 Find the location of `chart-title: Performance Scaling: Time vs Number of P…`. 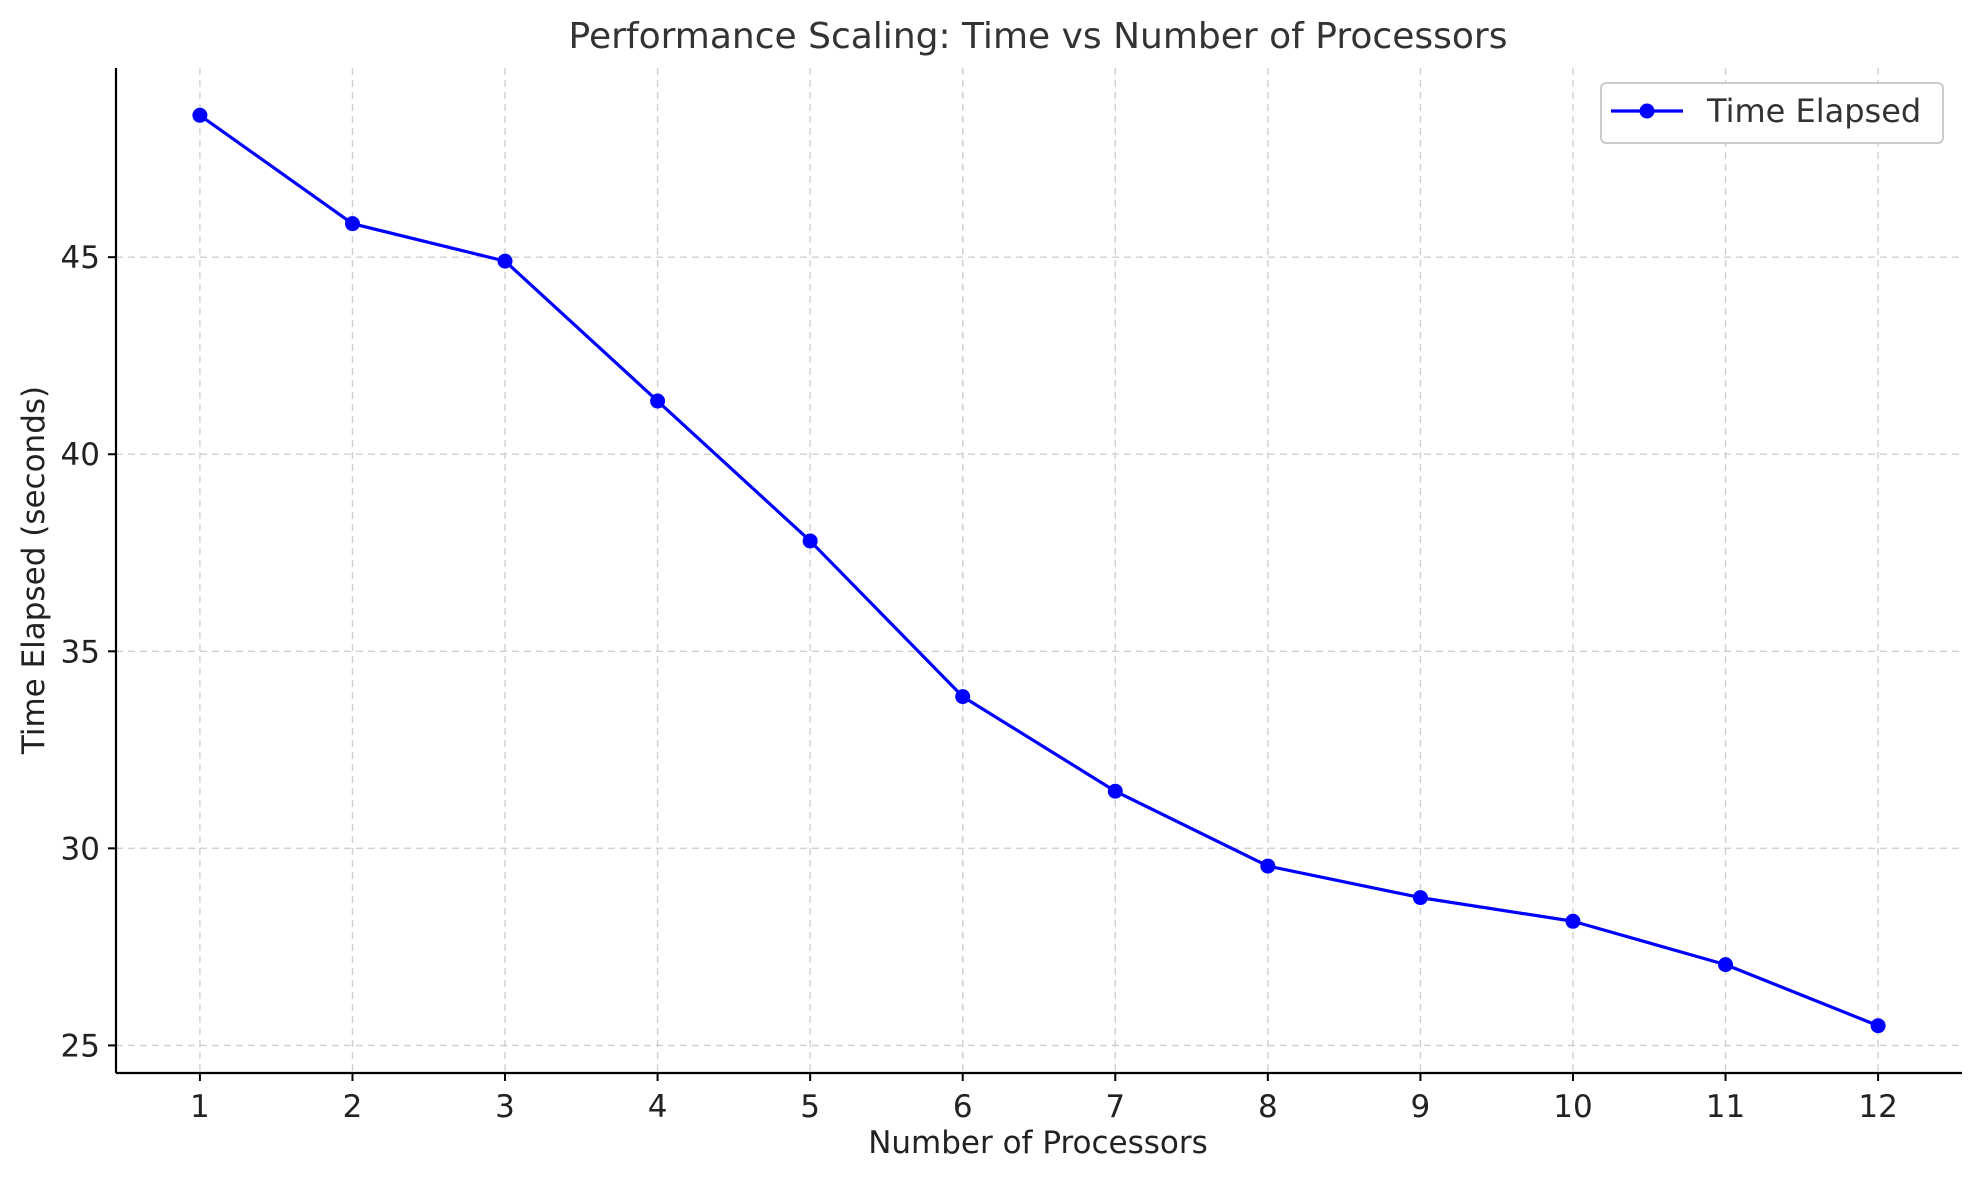

chart-title: Performance Scaling: Time vs Number of P… is located at coordinates (1038, 36).